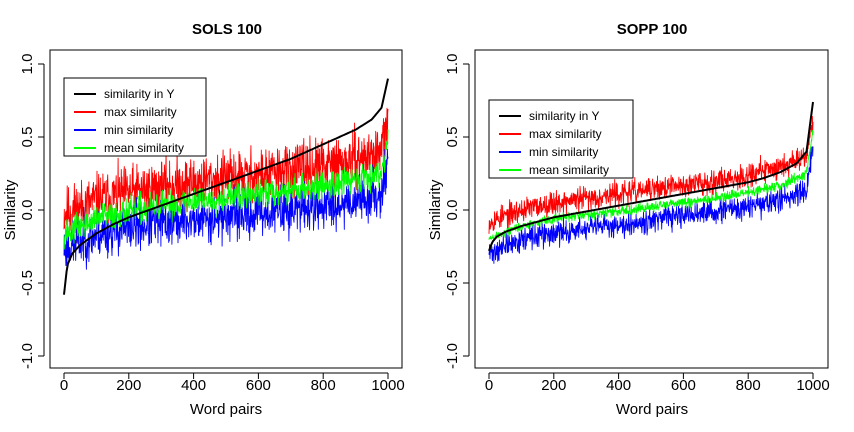 The width and height of the screenshot is (854, 432). I want to click on chart-title: SOPP 100, so click(652, 29).